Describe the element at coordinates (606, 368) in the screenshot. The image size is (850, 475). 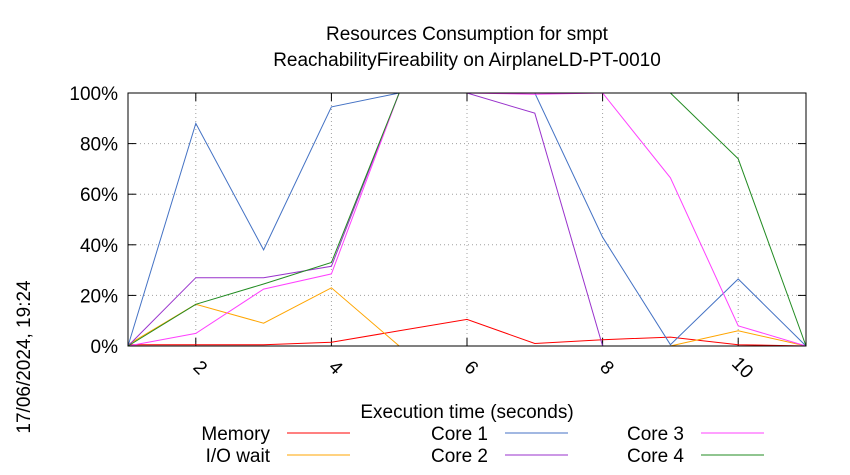
I see `x-tick-label: 8` at that location.